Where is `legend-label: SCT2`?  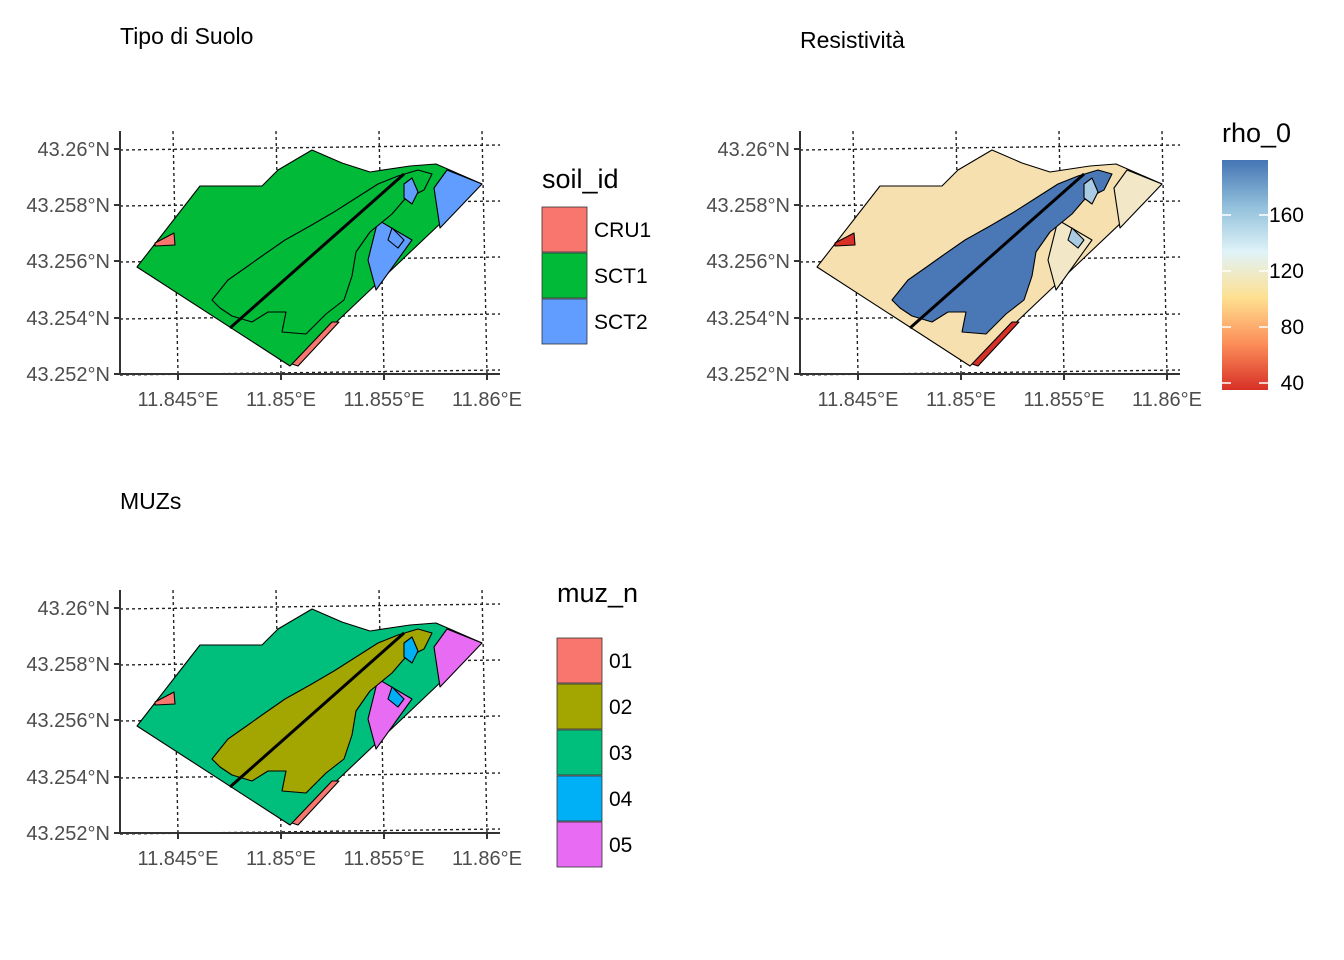 legend-label: SCT2 is located at coordinates (621, 322).